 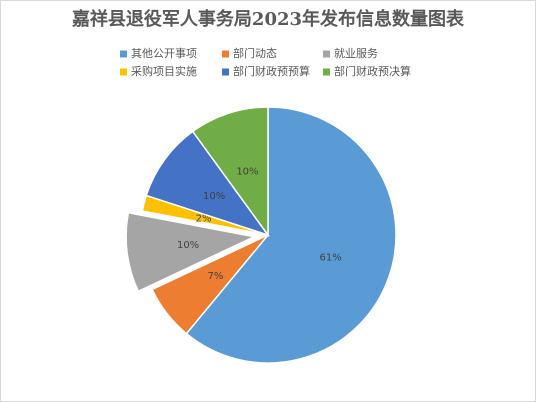 I want to click on data-label: 7%, so click(x=215, y=276).